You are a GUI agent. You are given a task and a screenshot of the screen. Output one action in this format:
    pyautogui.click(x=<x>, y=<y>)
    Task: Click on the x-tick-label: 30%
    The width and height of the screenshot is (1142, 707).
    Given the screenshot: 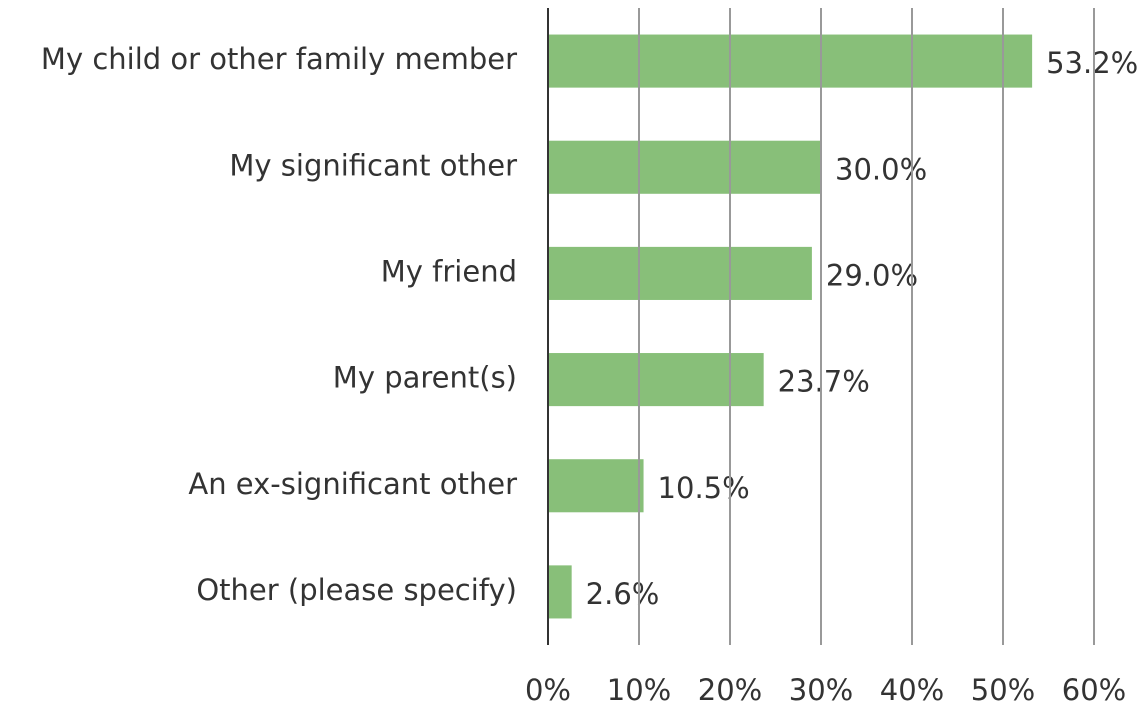 What is the action you would take?
    pyautogui.click(x=821, y=690)
    